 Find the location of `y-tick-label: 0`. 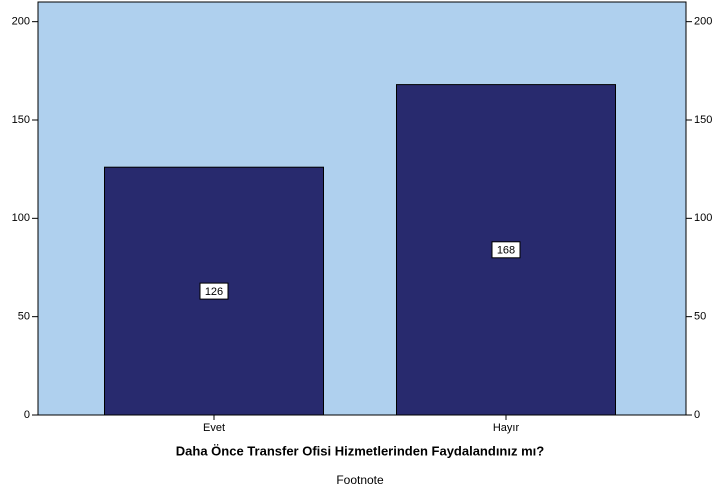

y-tick-label: 0 is located at coordinates (27, 415).